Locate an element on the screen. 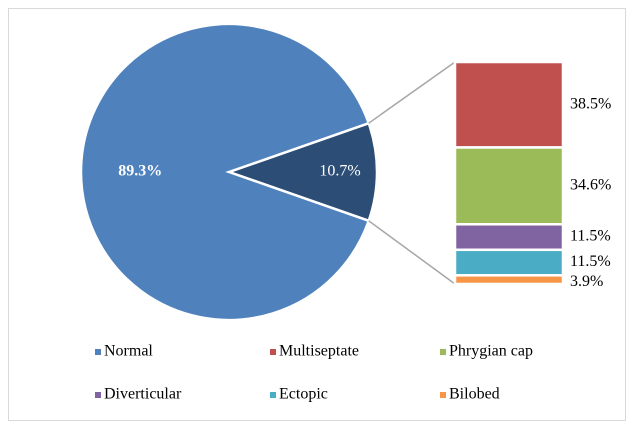 This screenshot has height=429, width=634. legend-label: Phrygian cap is located at coordinates (491, 351).